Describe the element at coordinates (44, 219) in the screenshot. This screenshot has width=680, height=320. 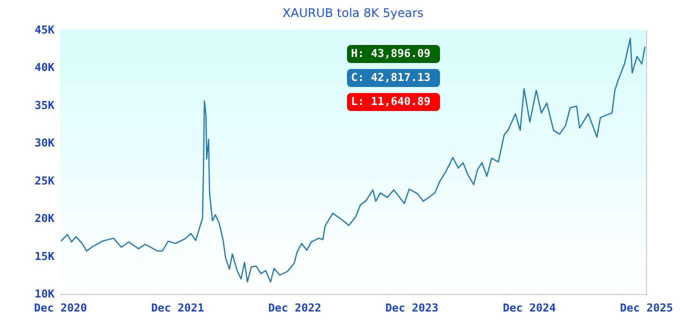
I see `y-tick-label: 20K` at that location.